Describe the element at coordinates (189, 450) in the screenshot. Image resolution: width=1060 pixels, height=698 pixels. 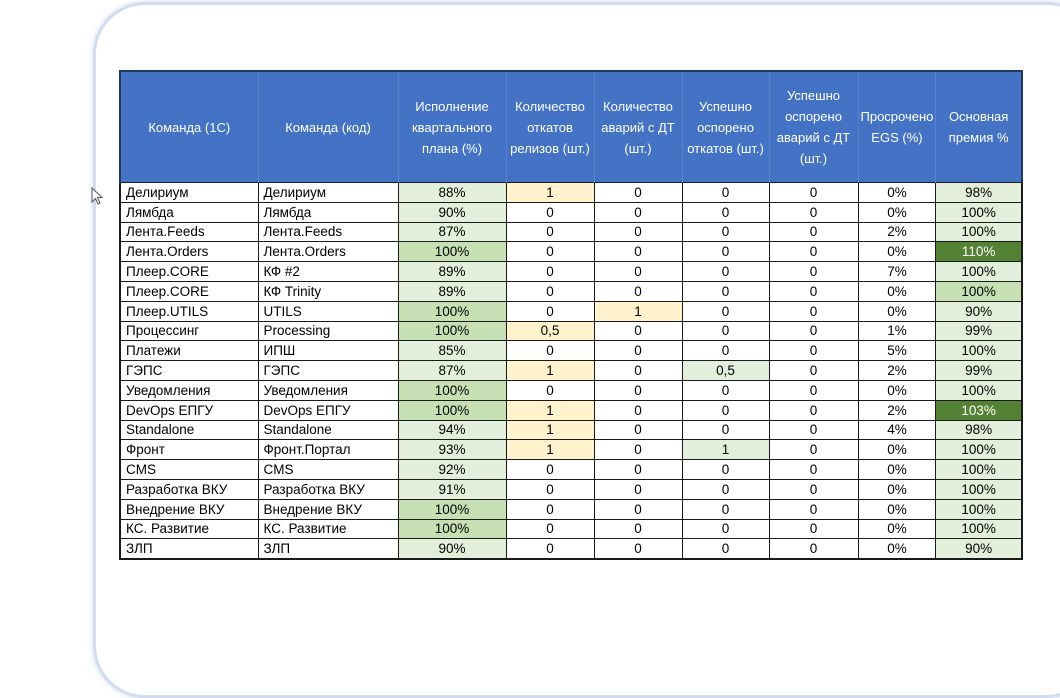
I see `table-cell: Фронт` at that location.